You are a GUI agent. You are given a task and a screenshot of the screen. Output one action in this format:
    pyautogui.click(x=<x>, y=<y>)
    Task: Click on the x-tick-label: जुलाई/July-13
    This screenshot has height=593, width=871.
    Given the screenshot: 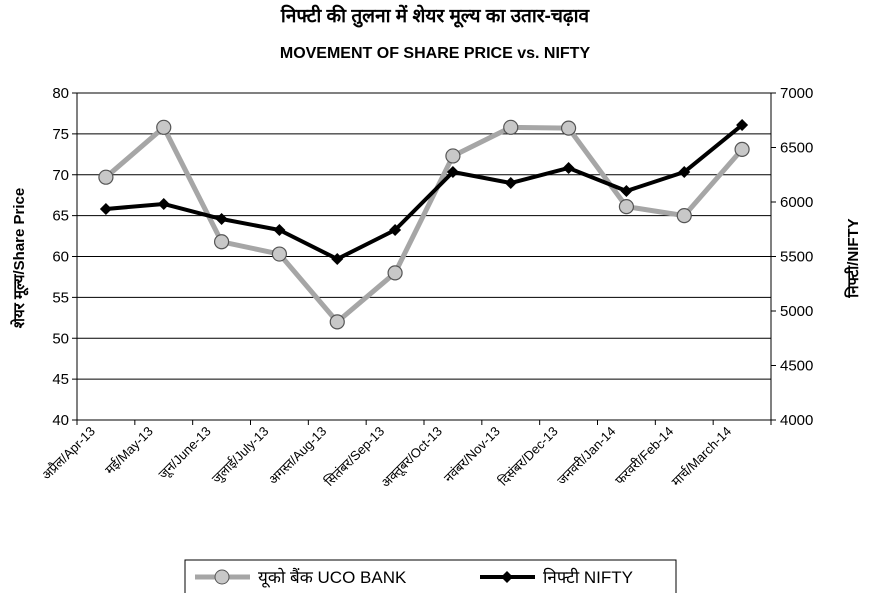 What is the action you would take?
    pyautogui.click(x=240, y=455)
    